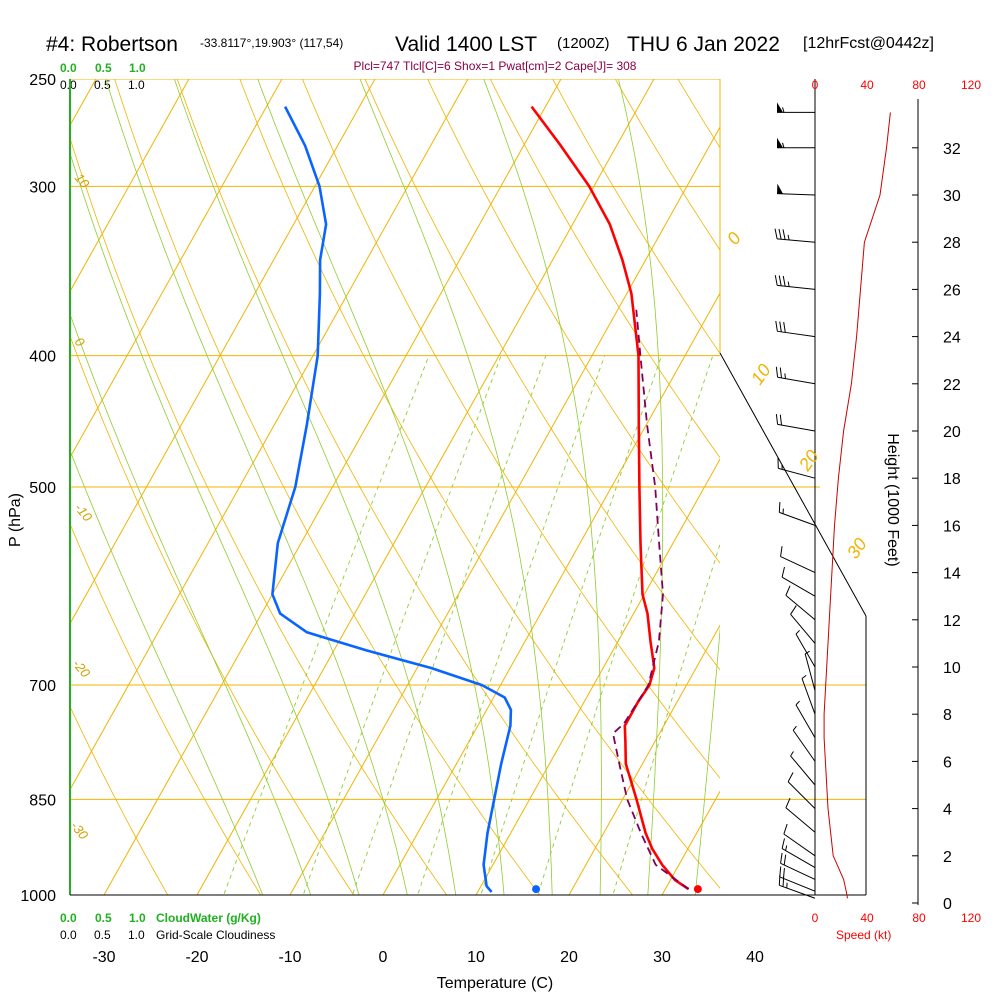 Image resolution: width=1000 pixels, height=1000 pixels. I want to click on dry-adiabat-label: 20, so click(808, 460).